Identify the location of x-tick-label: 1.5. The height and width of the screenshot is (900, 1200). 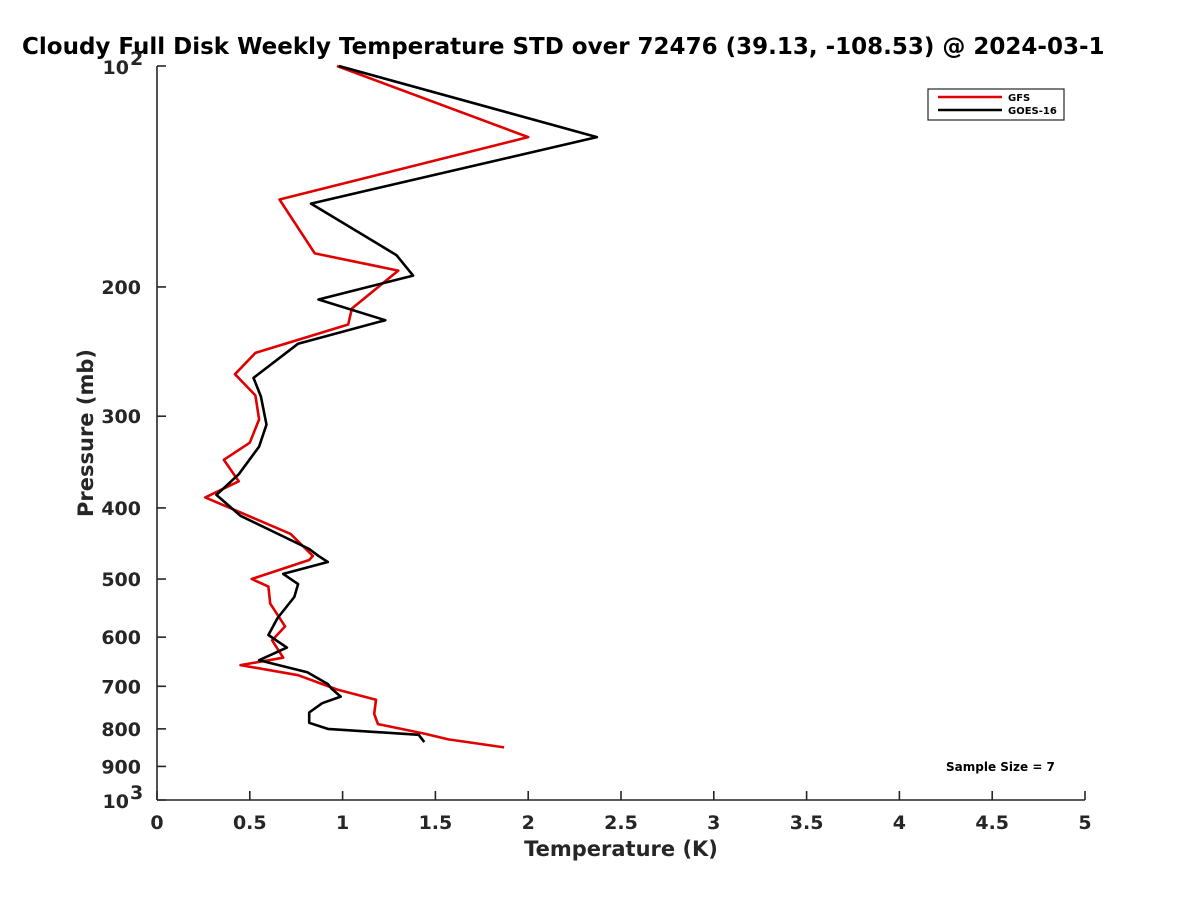
(436, 823).